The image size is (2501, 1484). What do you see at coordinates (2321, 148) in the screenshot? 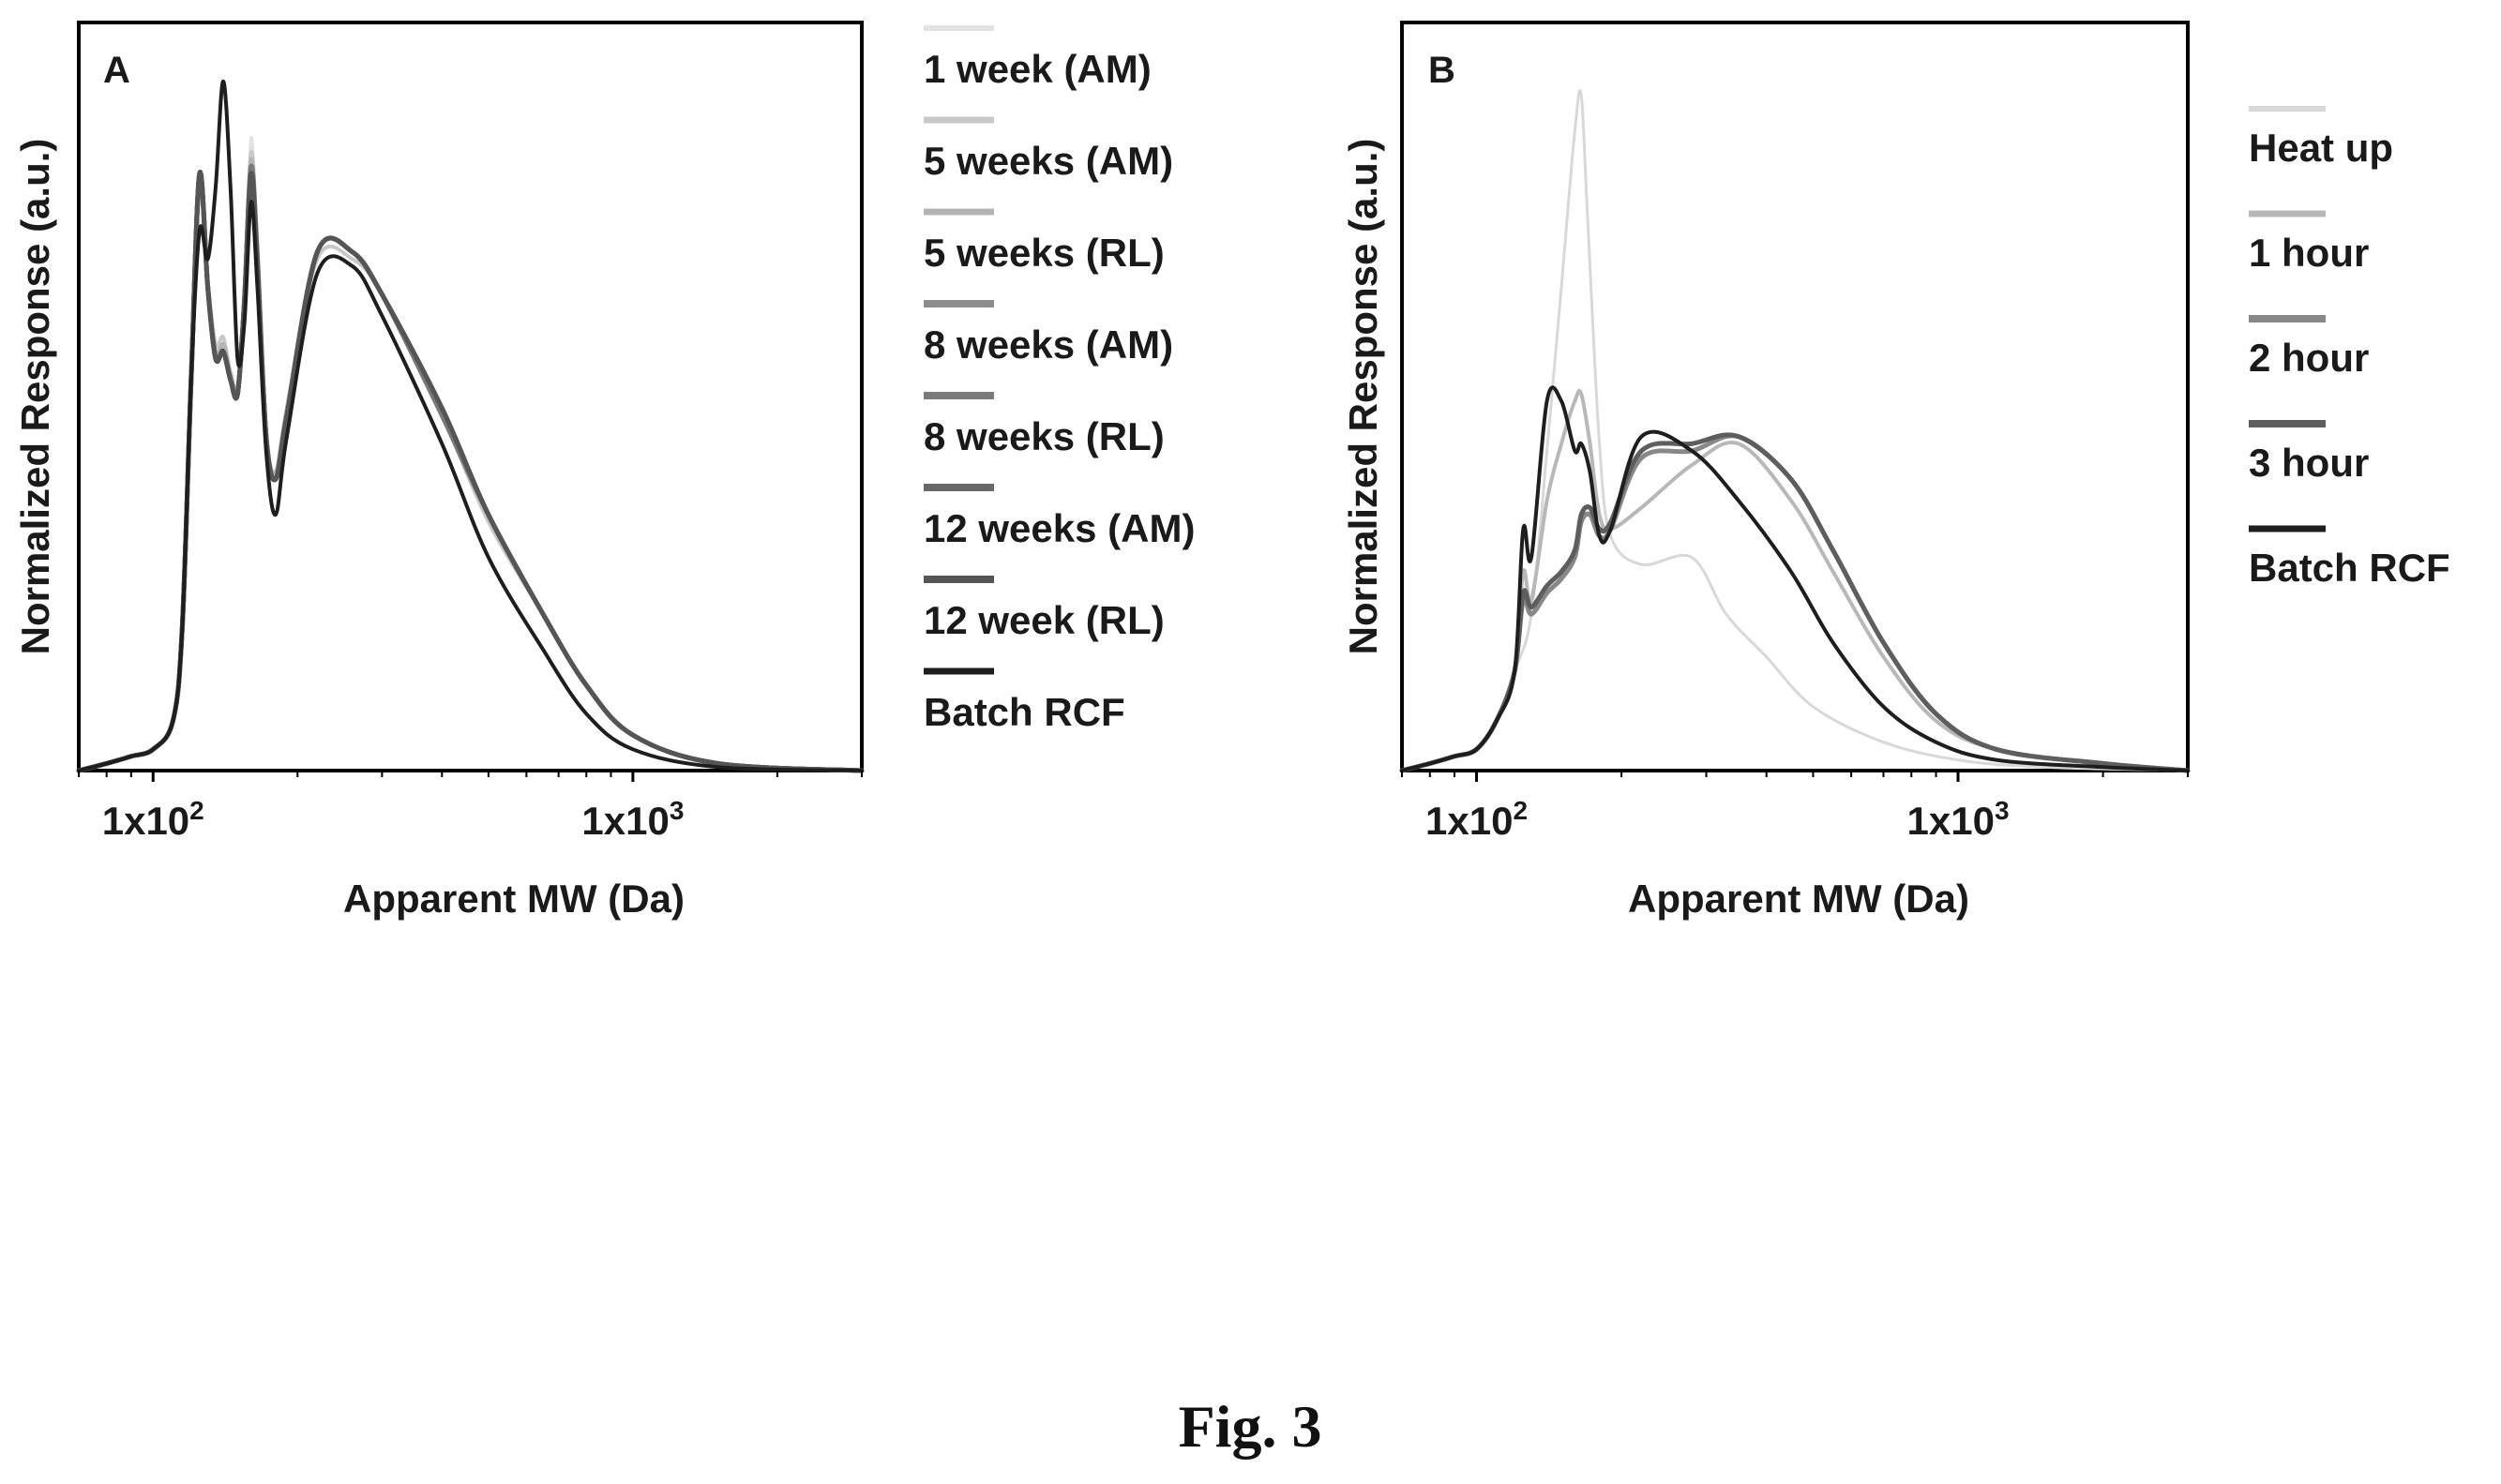
I see `panel-b-legend-label-0: Heat up` at bounding box center [2321, 148].